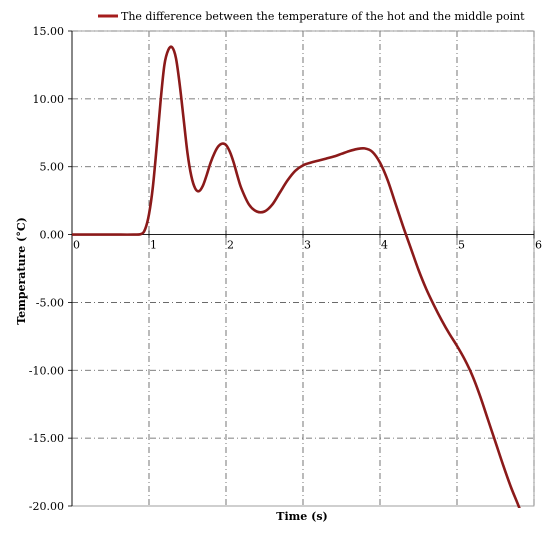  Describe the element at coordinates (49, 31) in the screenshot. I see `y-tick-label: 15.00` at that location.